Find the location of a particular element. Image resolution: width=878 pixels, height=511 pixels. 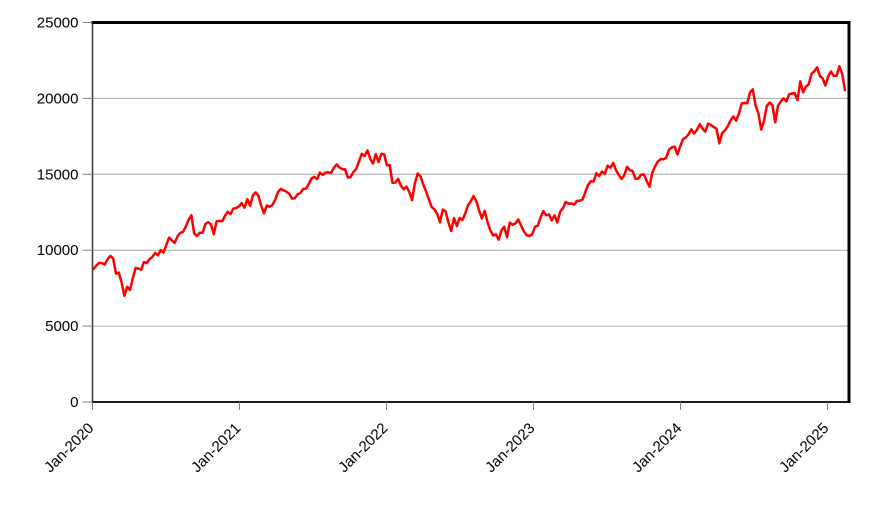

x-axis-tick-label: Jan-2024 is located at coordinates (657, 448).